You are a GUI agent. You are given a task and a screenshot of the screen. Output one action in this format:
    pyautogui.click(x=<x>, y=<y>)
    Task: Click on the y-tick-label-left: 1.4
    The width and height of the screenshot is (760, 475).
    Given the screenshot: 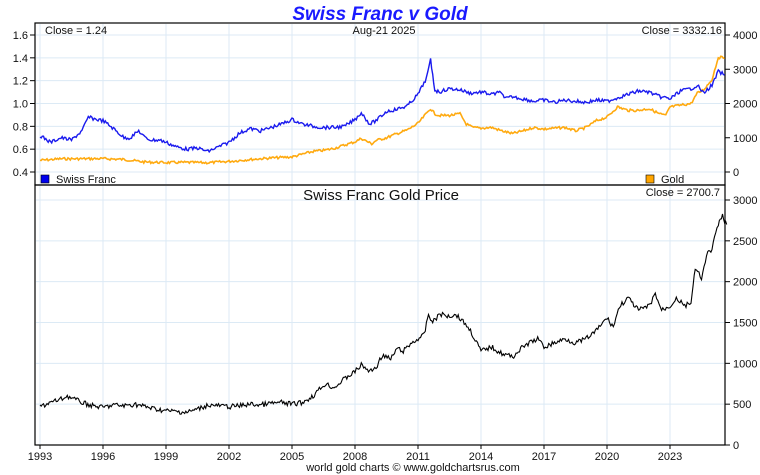 What is the action you would take?
    pyautogui.click(x=20, y=59)
    